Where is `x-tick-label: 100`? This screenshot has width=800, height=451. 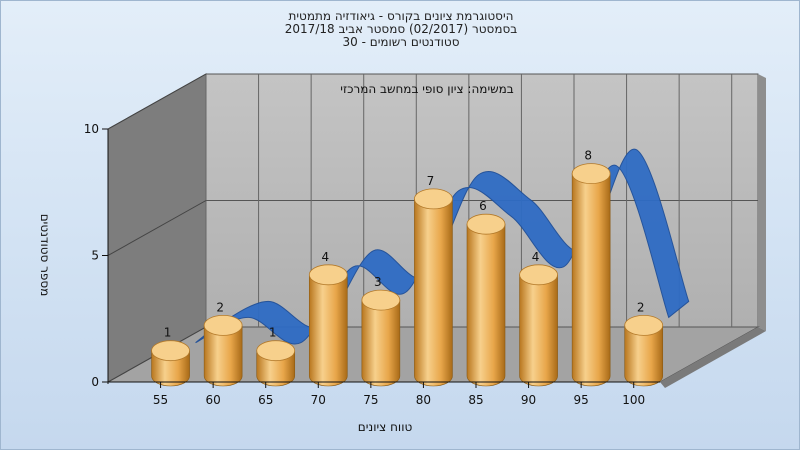
x-tick-label: 100 is located at coordinates (633, 400).